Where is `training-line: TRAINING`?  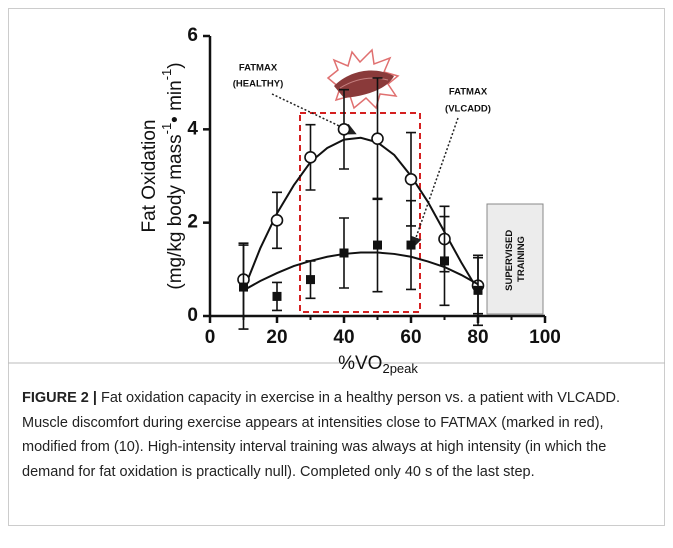 training-line: TRAINING is located at coordinates (521, 259).